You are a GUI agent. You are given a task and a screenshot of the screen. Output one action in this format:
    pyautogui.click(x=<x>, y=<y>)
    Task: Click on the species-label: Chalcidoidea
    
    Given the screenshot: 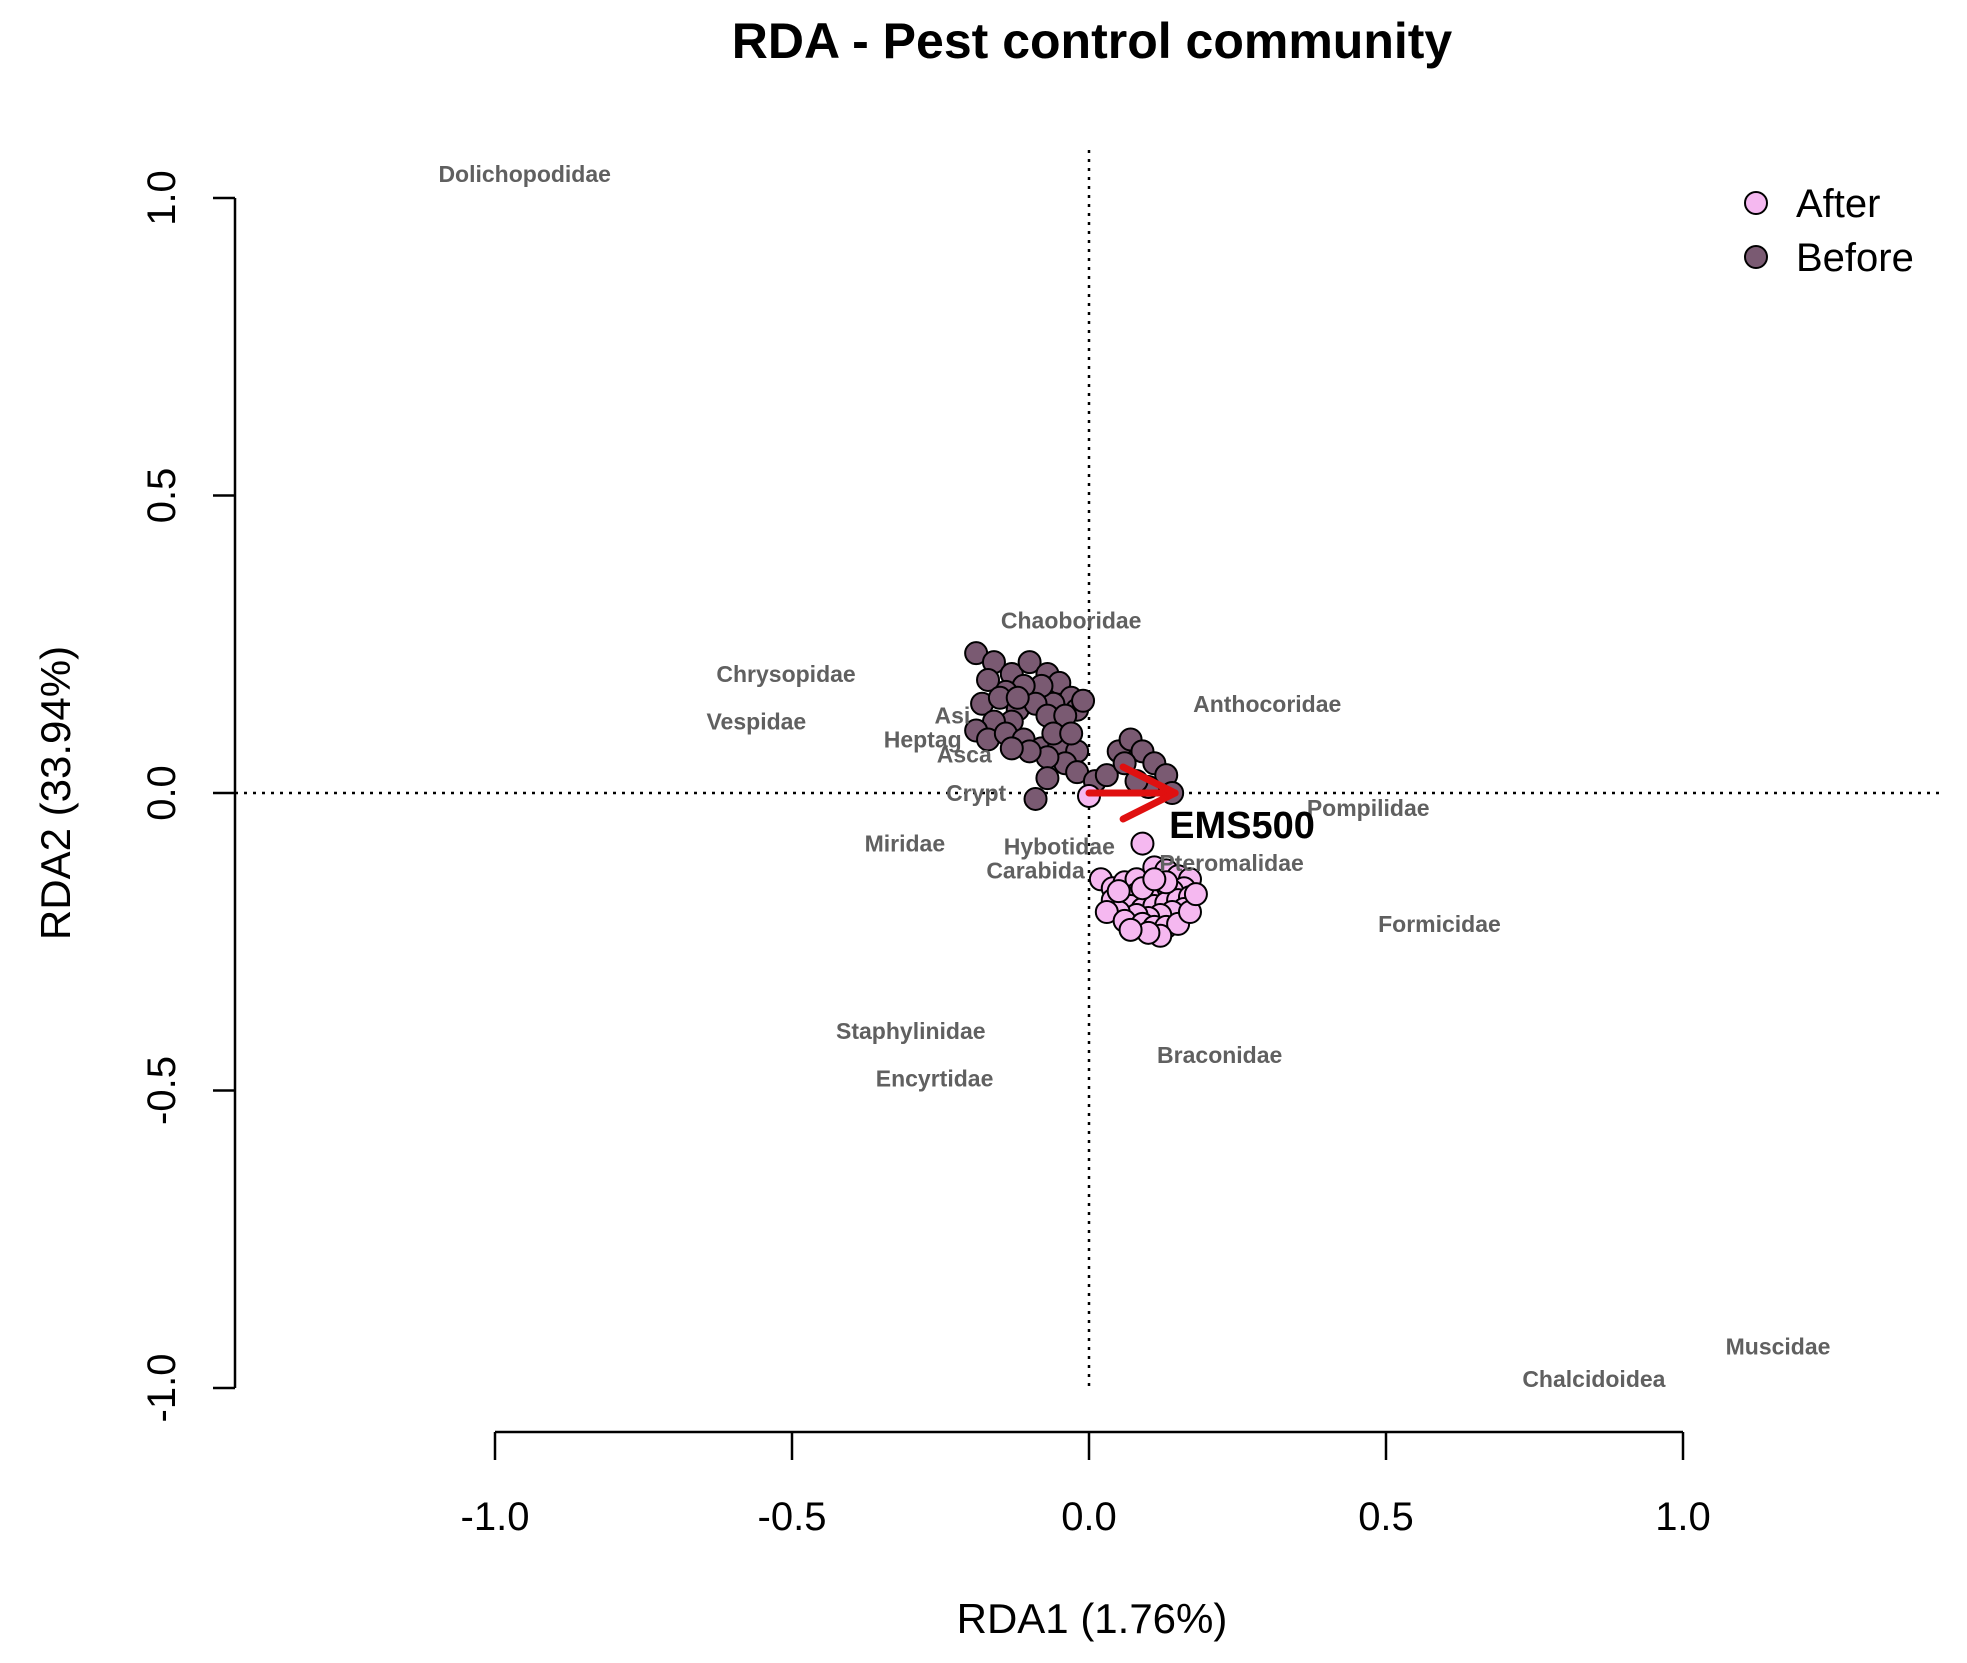 What is the action you would take?
    pyautogui.click(x=1593, y=1379)
    